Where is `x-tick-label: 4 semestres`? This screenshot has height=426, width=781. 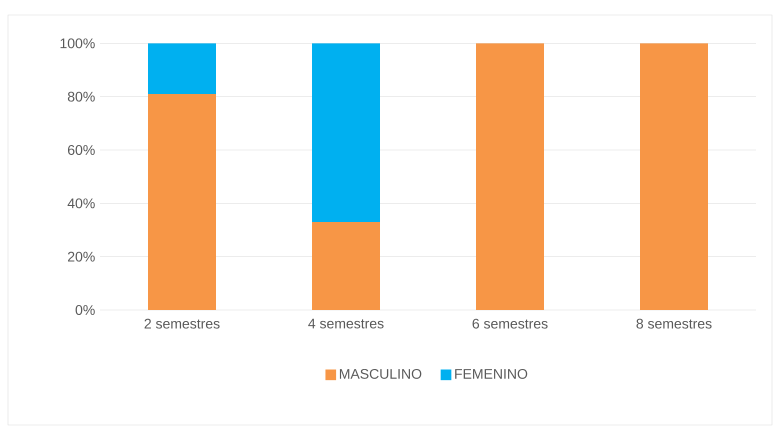
x-tick-label: 4 semestres is located at coordinates (346, 323).